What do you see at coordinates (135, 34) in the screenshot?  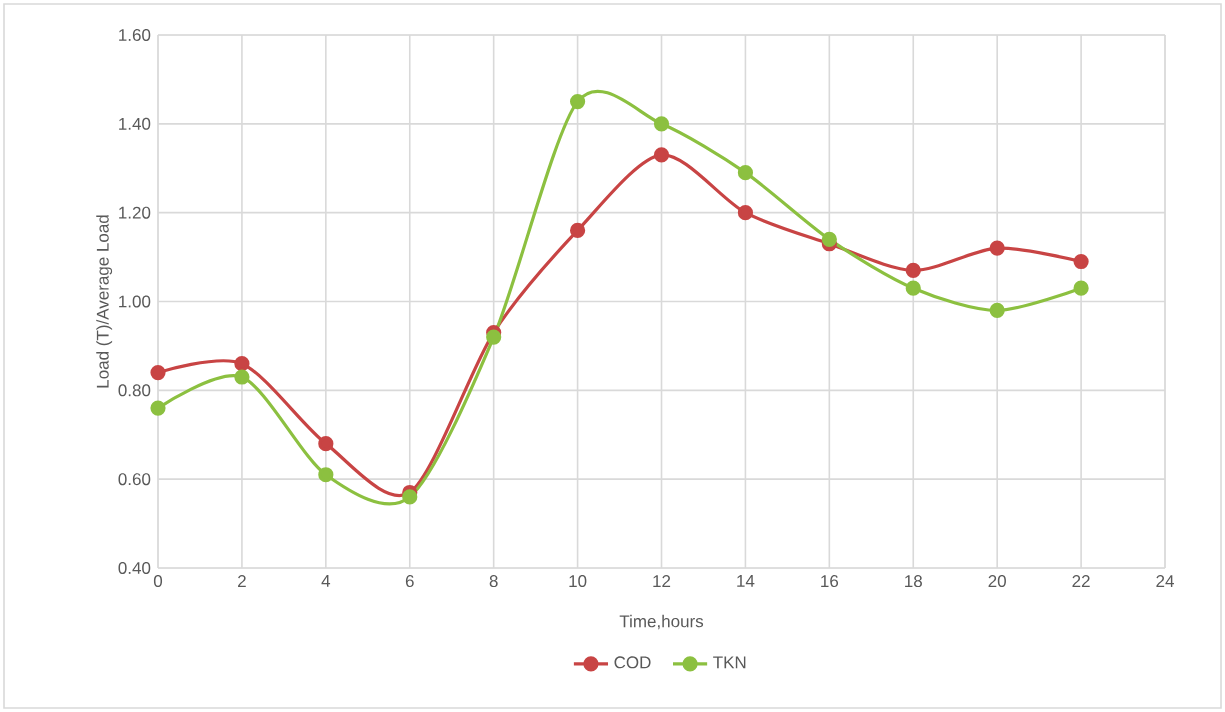 I see `y-tick-label: 1.60` at bounding box center [135, 34].